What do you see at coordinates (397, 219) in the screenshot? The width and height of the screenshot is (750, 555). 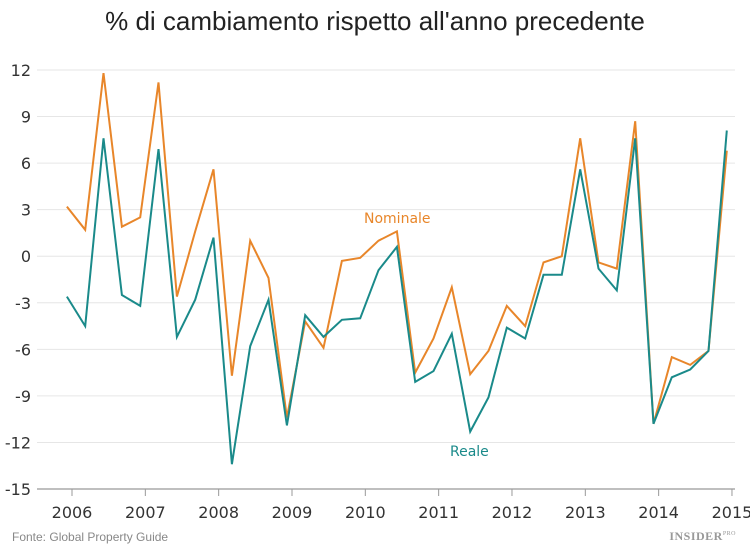 I see `series-label-nominale: Nominale` at bounding box center [397, 219].